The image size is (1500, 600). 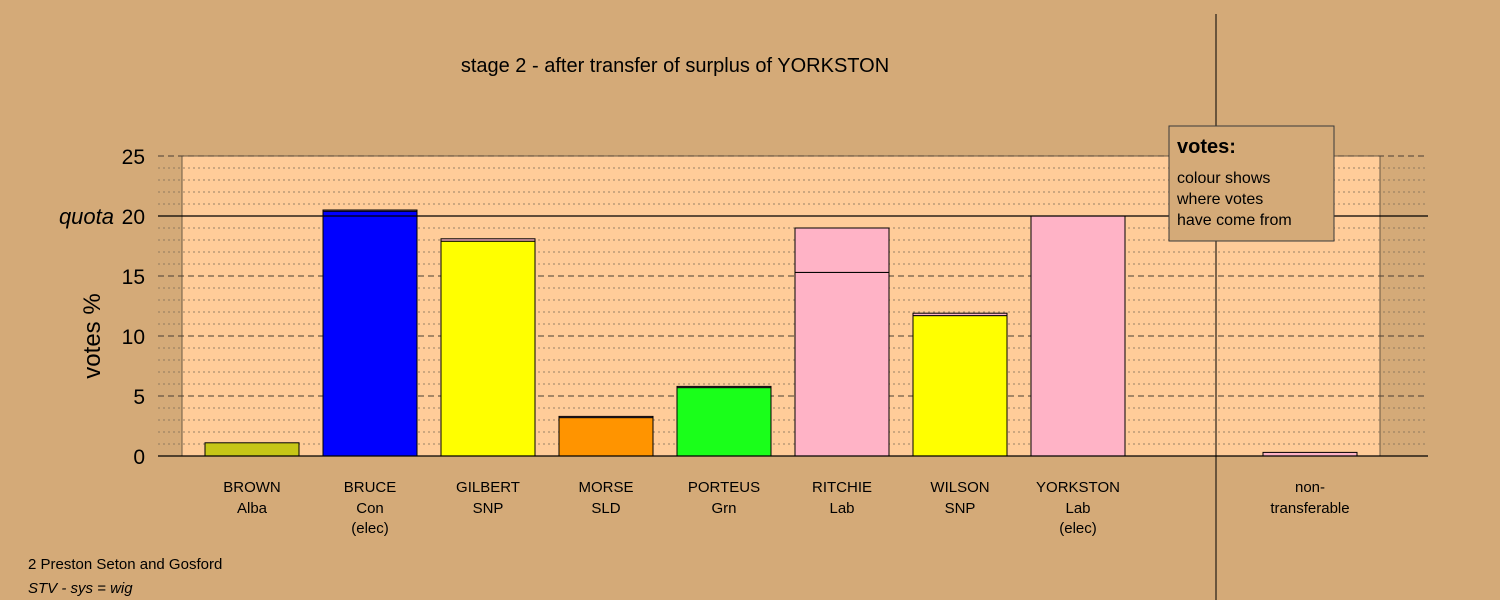 I want to click on candidate-party-label: Grn, so click(x=723, y=508).